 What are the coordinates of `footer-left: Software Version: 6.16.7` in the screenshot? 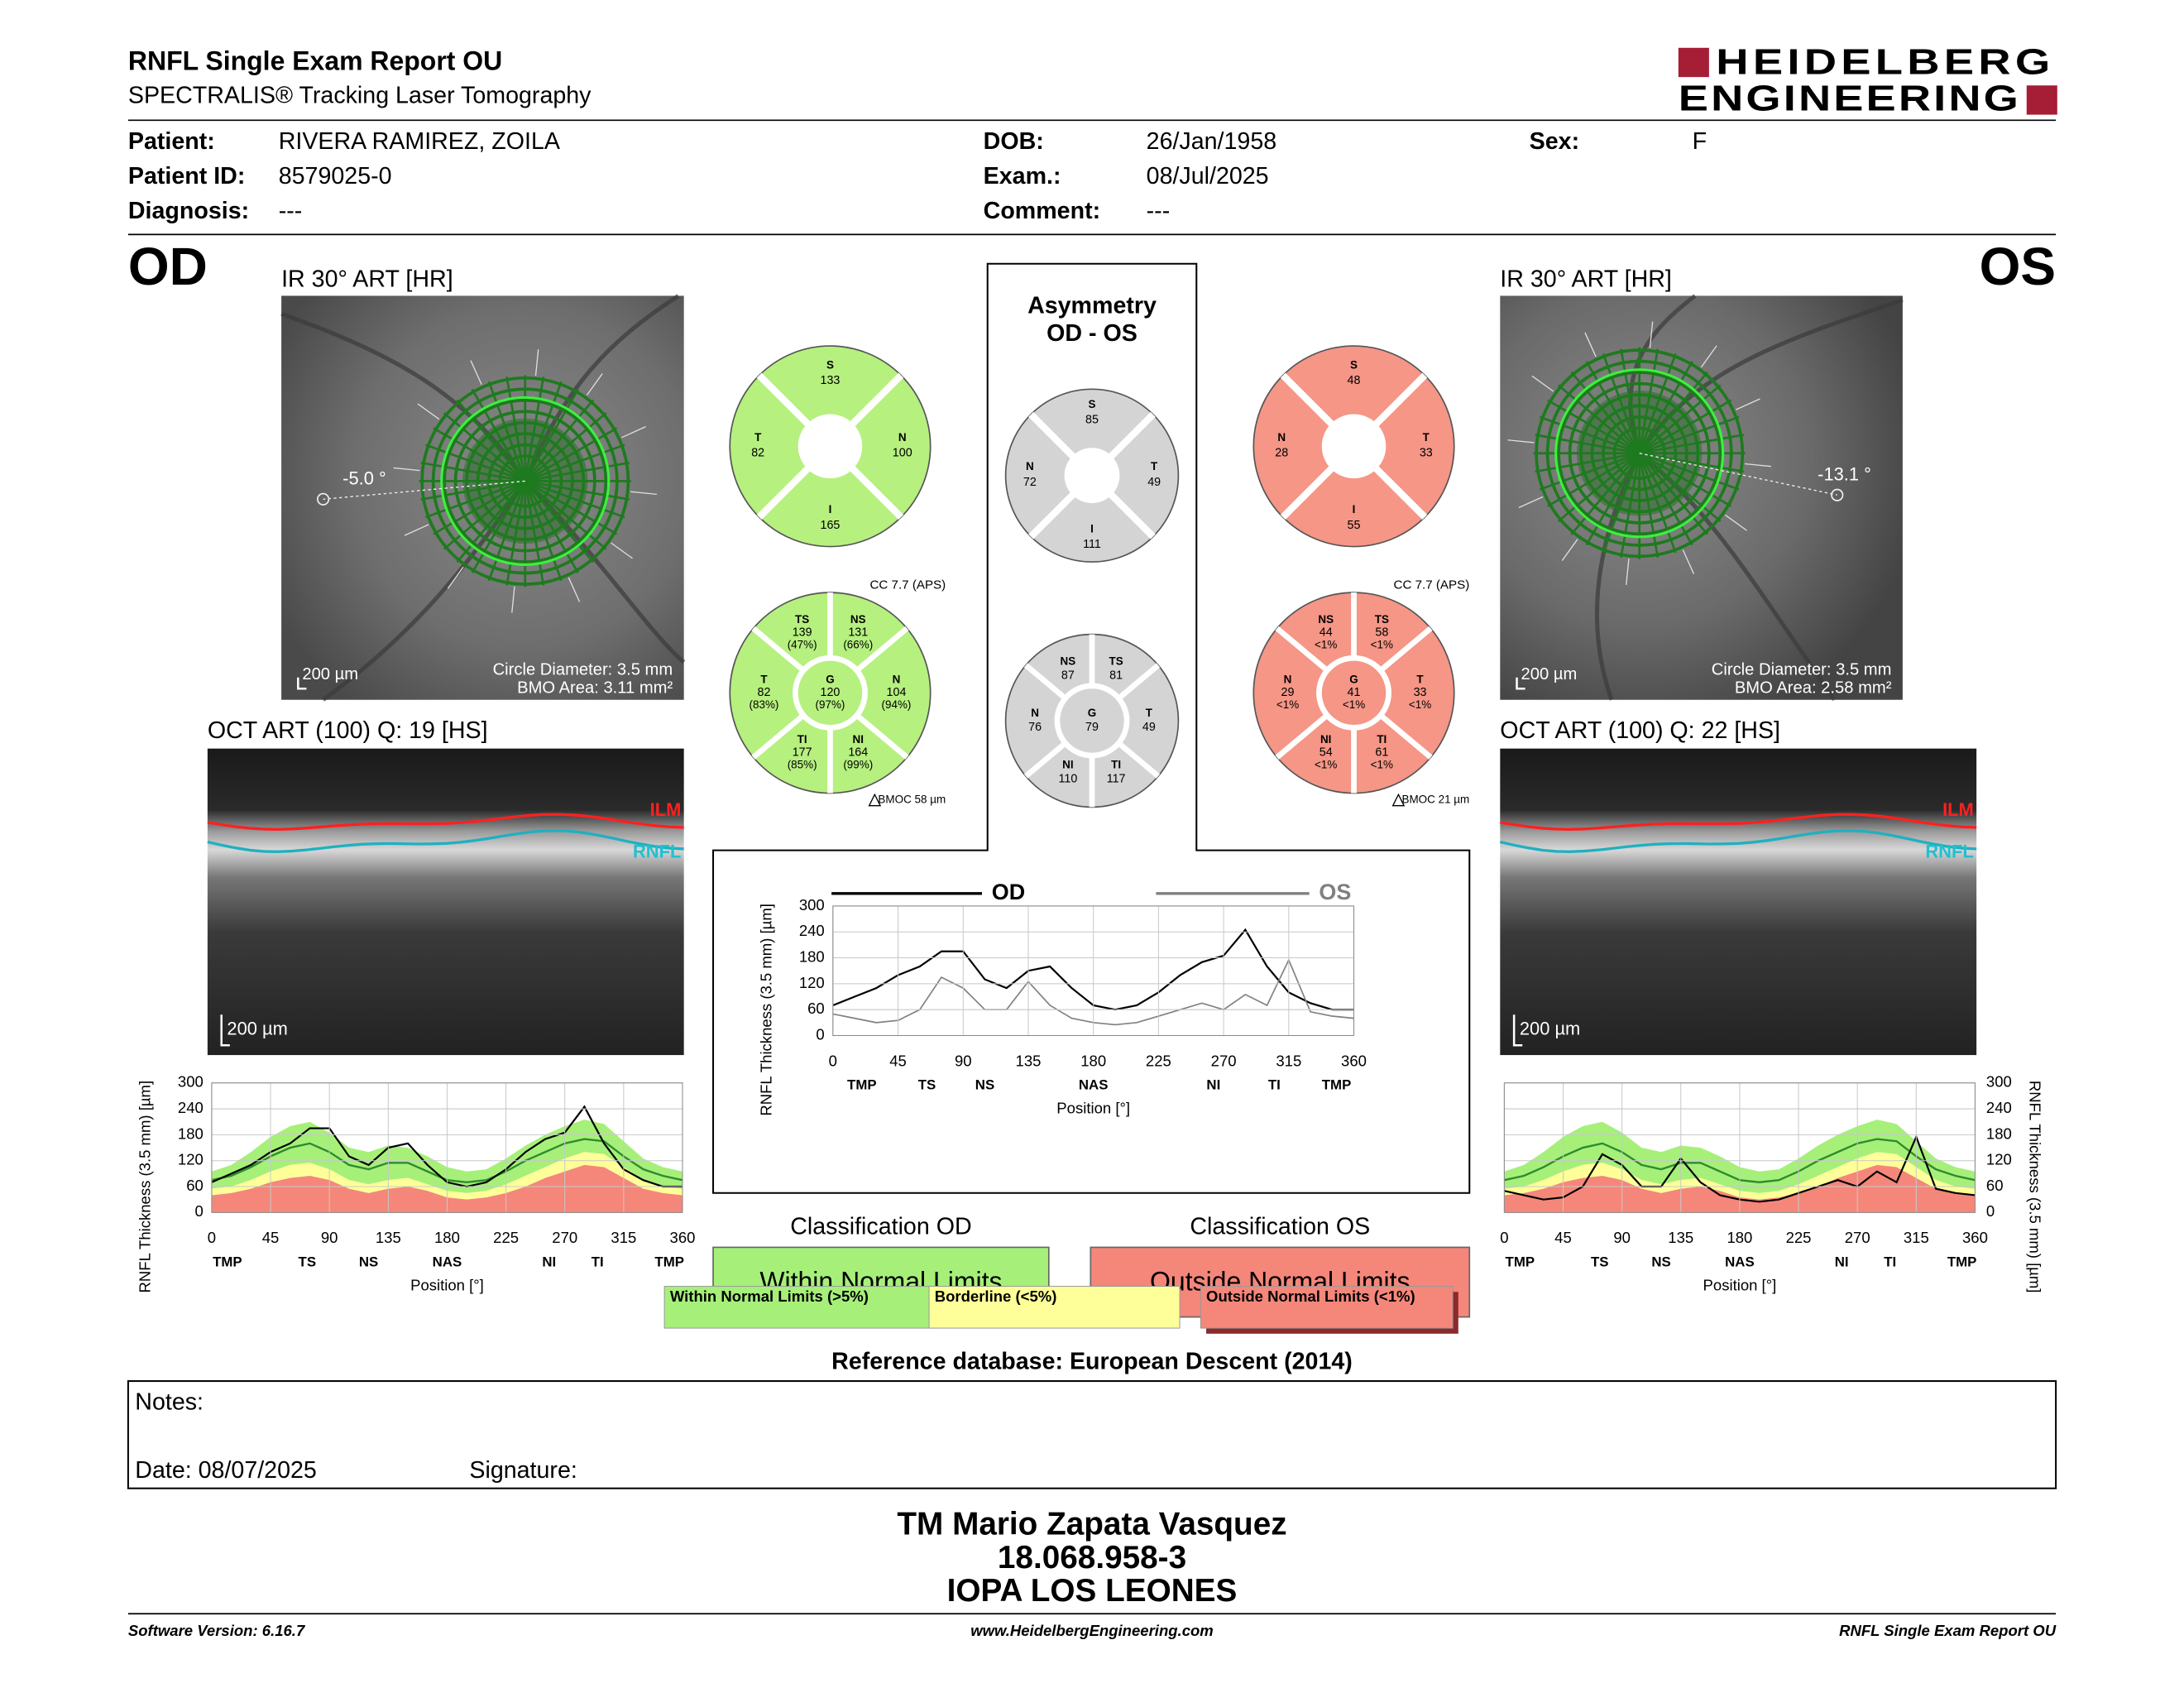 It's located at (217, 1630).